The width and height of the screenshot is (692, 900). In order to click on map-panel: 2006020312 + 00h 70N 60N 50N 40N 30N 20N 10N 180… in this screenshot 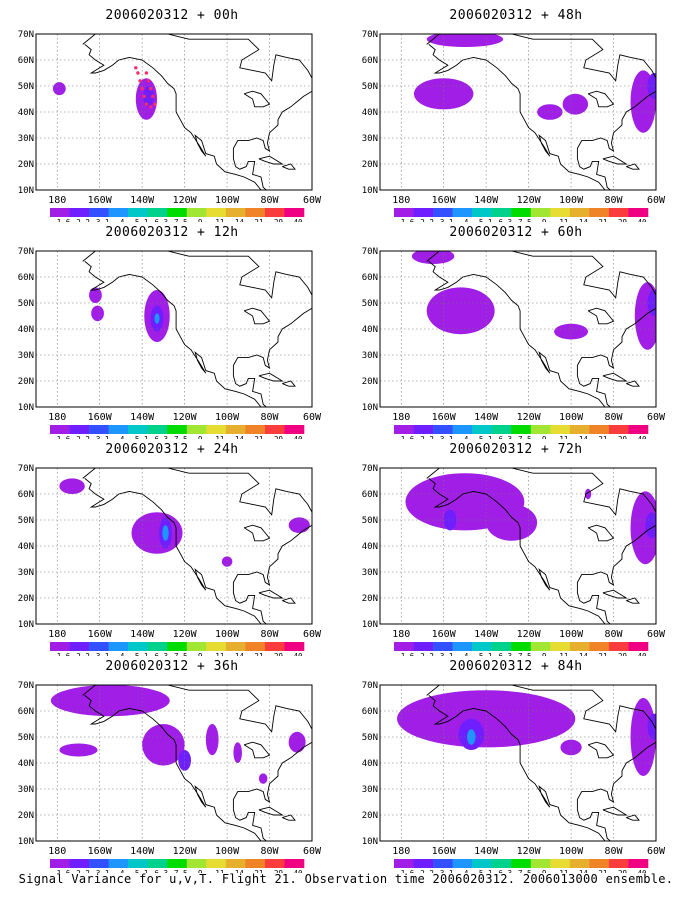, I will do `click(172, 113)`.